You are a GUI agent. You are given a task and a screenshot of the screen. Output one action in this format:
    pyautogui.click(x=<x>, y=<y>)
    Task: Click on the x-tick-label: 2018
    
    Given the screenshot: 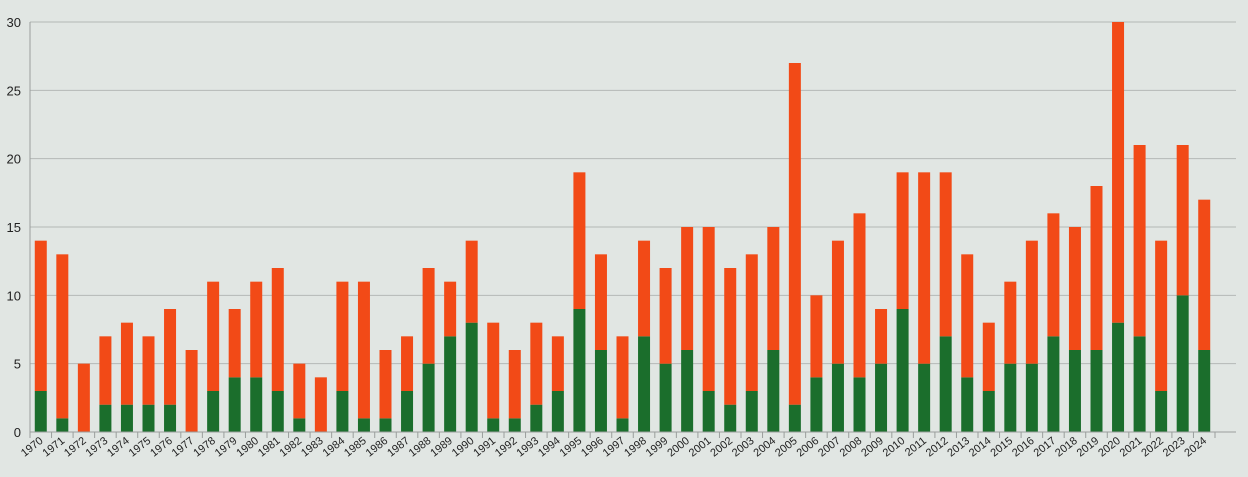 What is the action you would take?
    pyautogui.click(x=1066, y=447)
    